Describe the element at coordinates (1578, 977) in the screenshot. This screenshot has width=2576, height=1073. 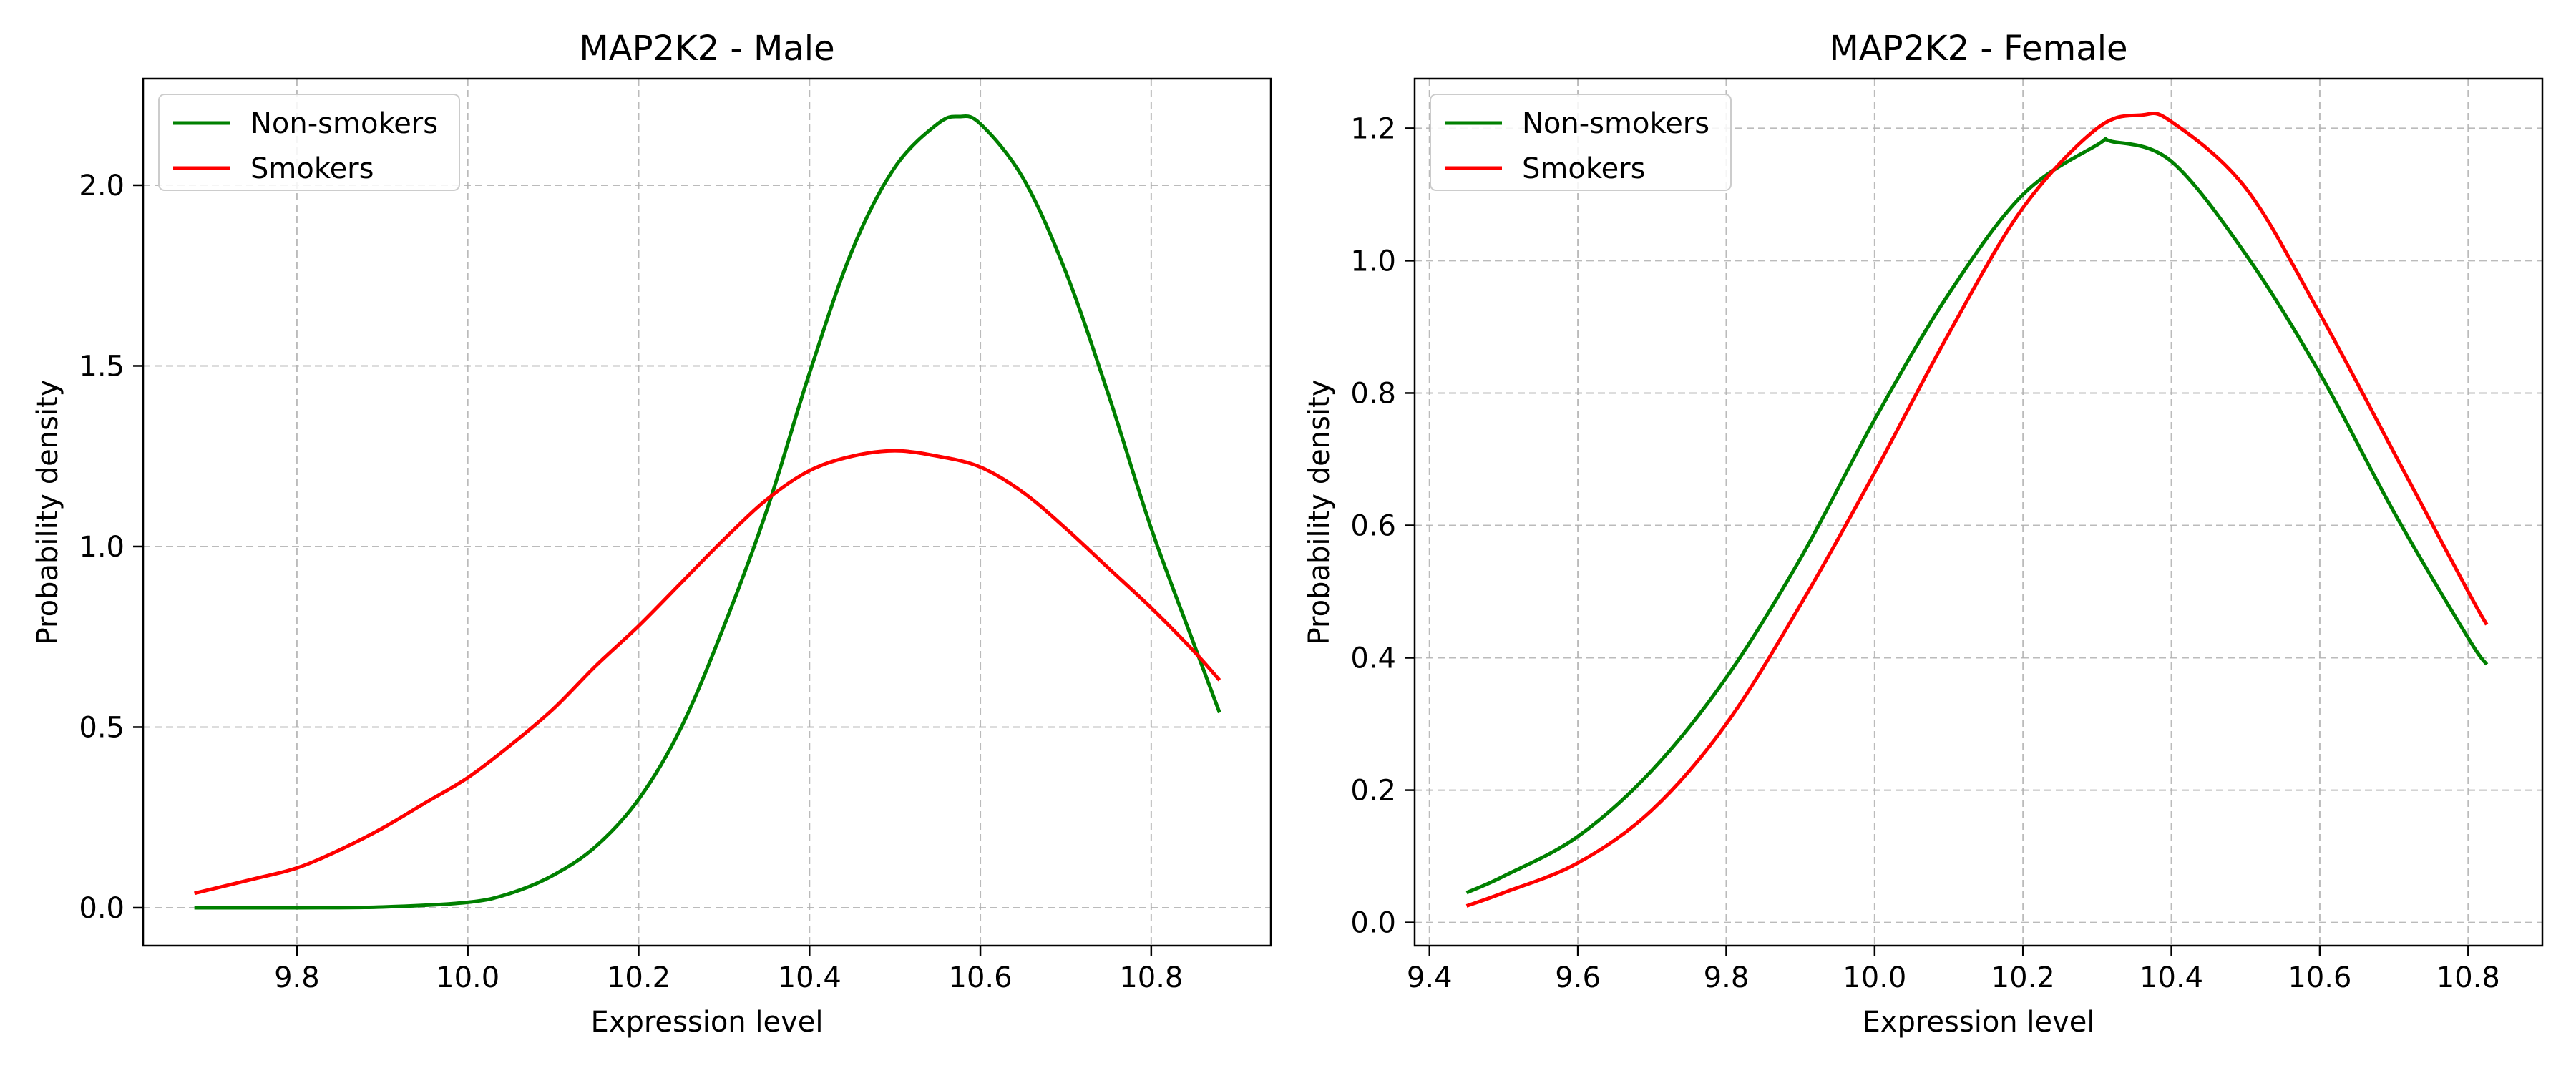
I see `female-x-tick-label: 9.6` at that location.